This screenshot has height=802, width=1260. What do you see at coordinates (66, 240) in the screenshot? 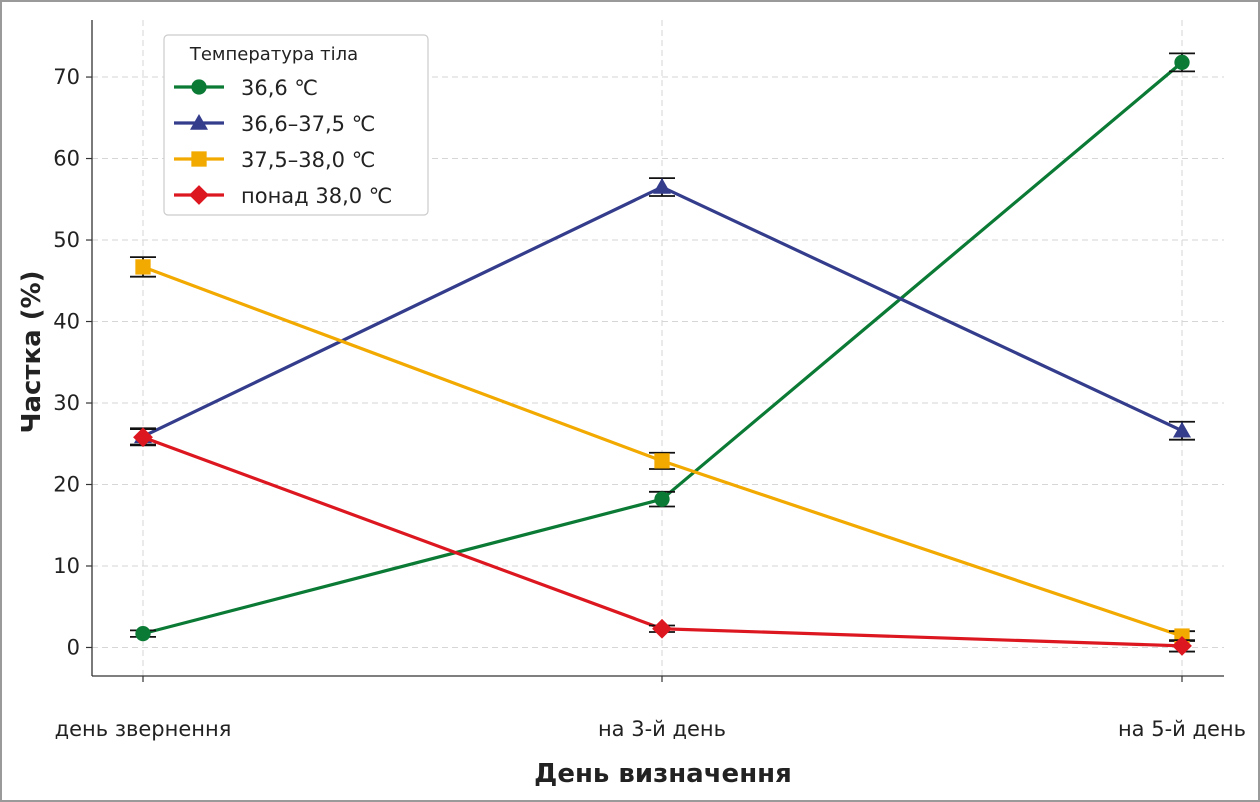
I see `y-tick-label: 50` at bounding box center [66, 240].